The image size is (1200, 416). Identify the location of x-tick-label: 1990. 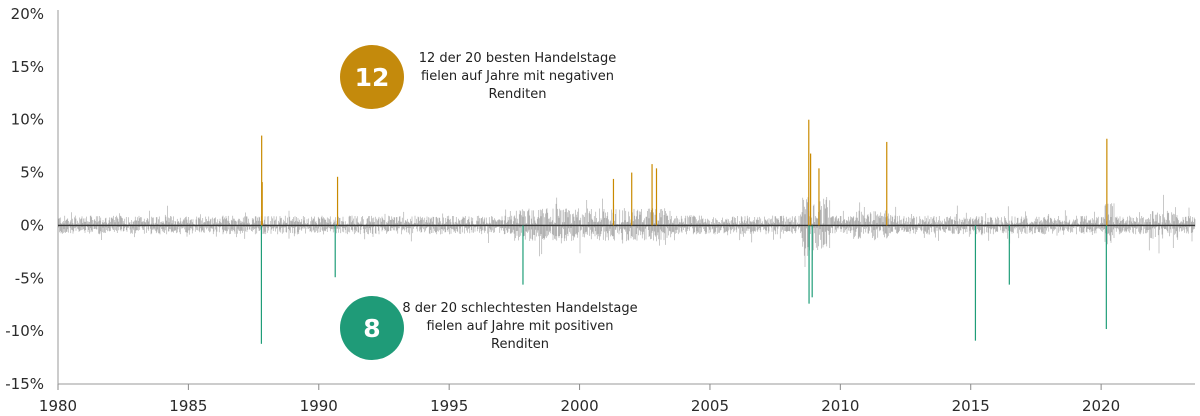
(319, 406).